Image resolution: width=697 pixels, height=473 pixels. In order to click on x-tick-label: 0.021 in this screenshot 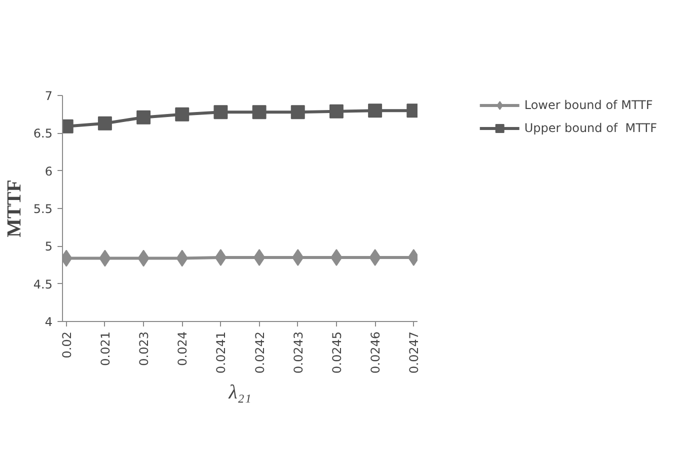, I will do `click(105, 348)`.